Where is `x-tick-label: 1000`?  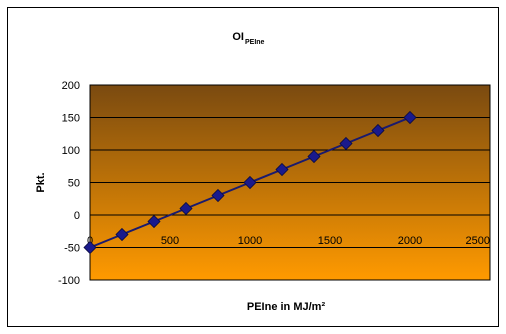
x-tick-label: 1000 is located at coordinates (250, 241).